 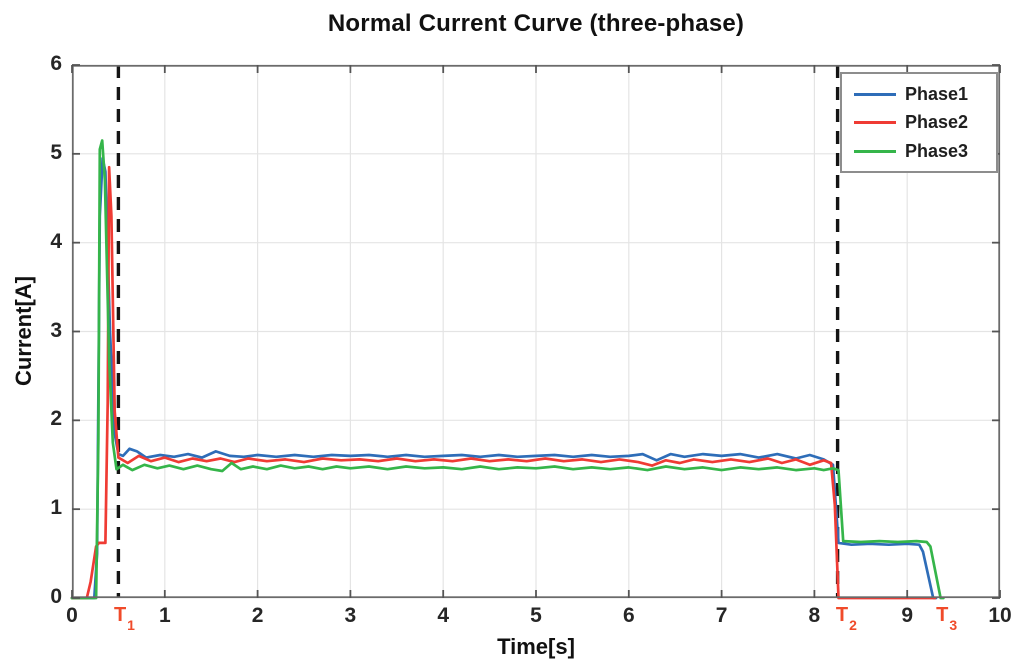 I want to click on y-tick-label: 4, so click(x=56, y=241).